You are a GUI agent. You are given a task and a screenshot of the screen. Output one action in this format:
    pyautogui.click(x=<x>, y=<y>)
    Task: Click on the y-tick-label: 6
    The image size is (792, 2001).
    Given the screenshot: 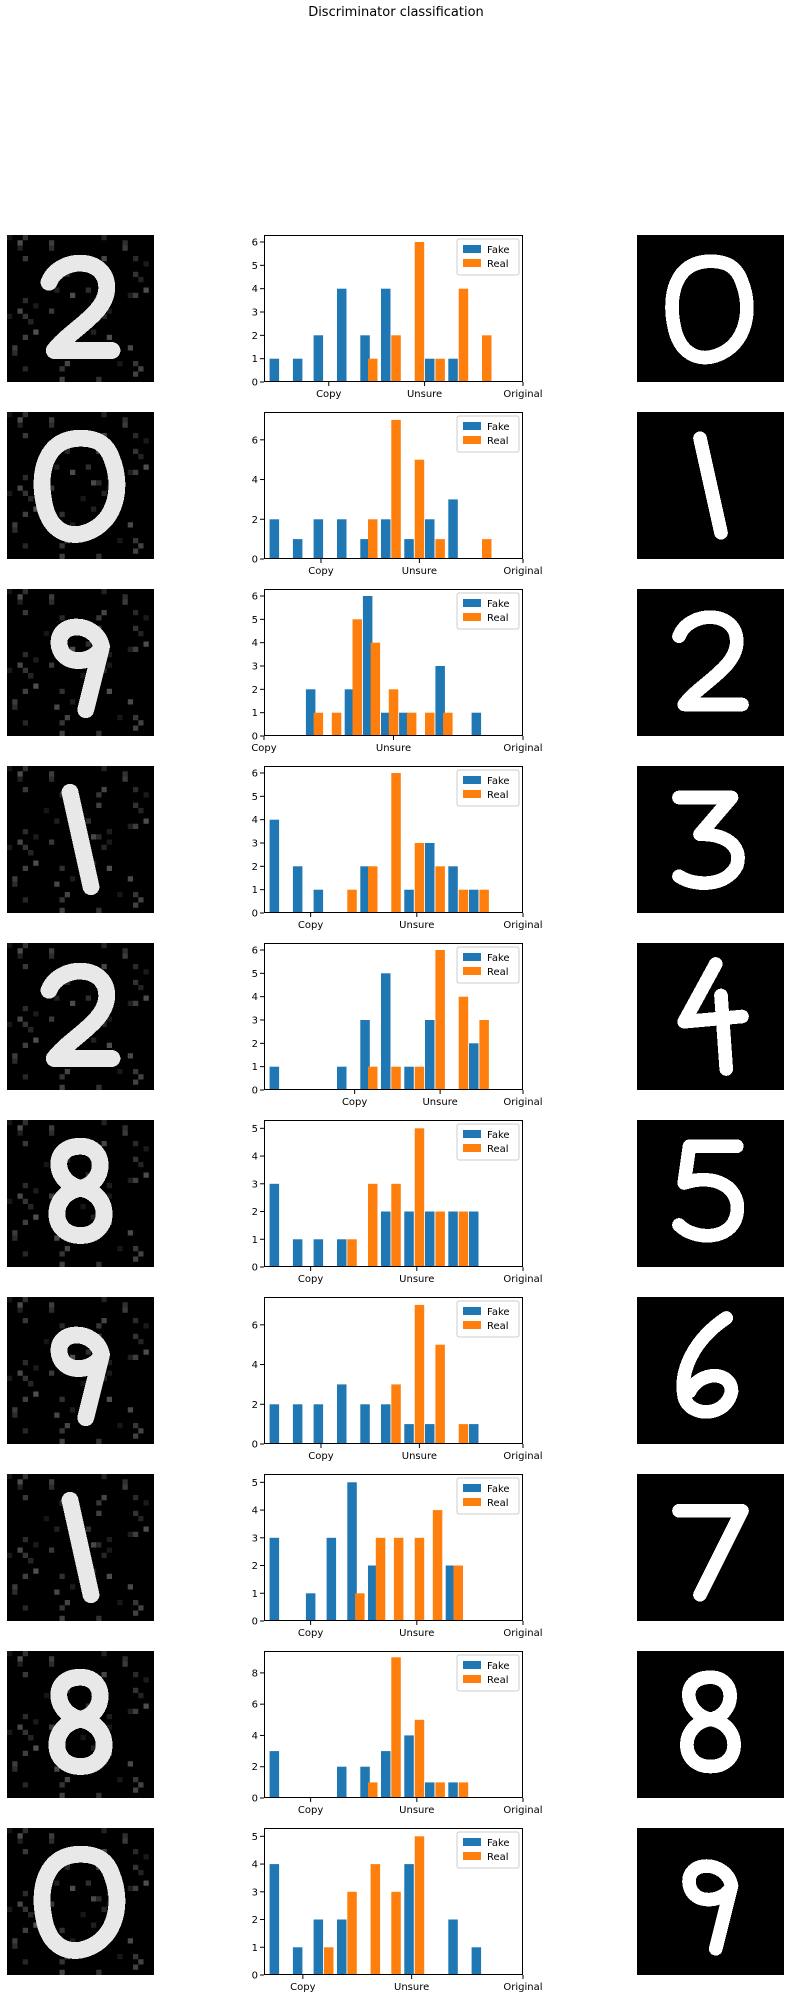 What is the action you would take?
    pyautogui.click(x=255, y=440)
    